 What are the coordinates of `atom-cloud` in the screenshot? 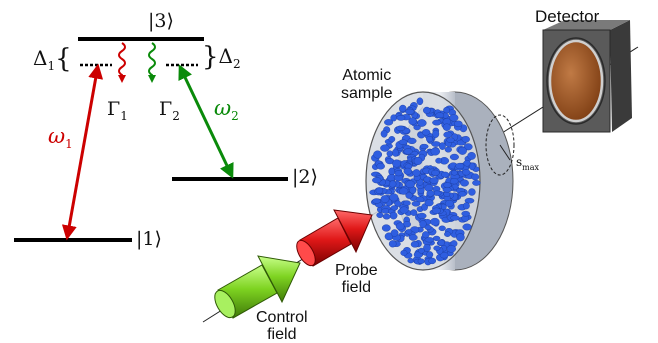 It's located at (425, 181).